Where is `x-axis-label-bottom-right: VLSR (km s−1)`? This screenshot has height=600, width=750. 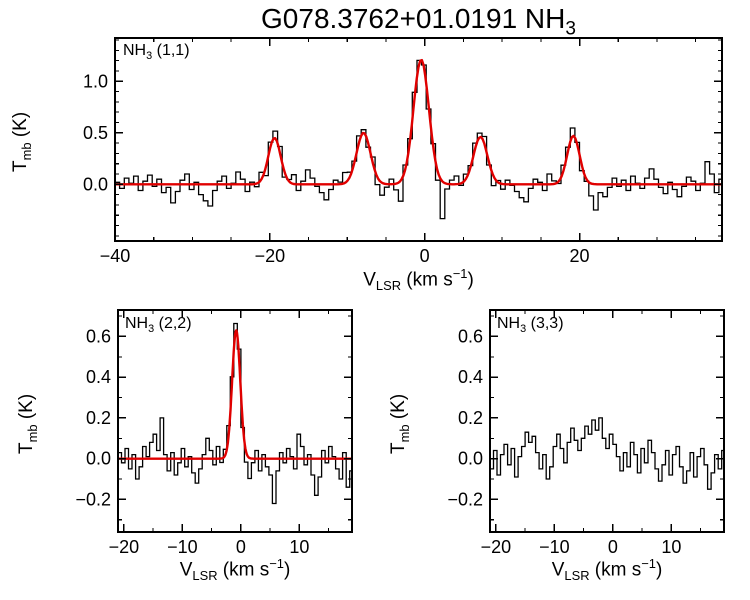
x-axis-label-bottom-right: VLSR (km s−1) is located at coordinates (607, 570).